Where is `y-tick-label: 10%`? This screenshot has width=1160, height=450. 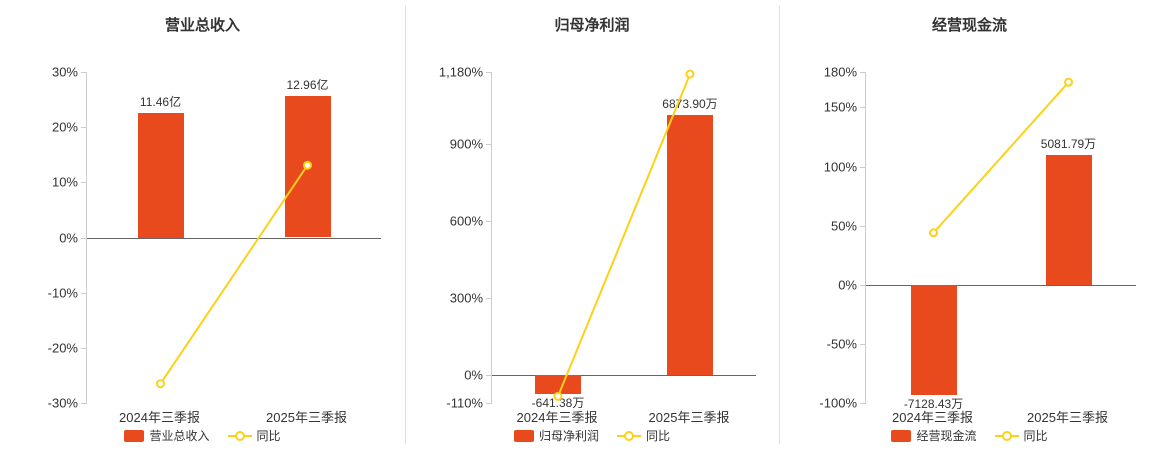 y-tick-label: 10% is located at coordinates (64, 182).